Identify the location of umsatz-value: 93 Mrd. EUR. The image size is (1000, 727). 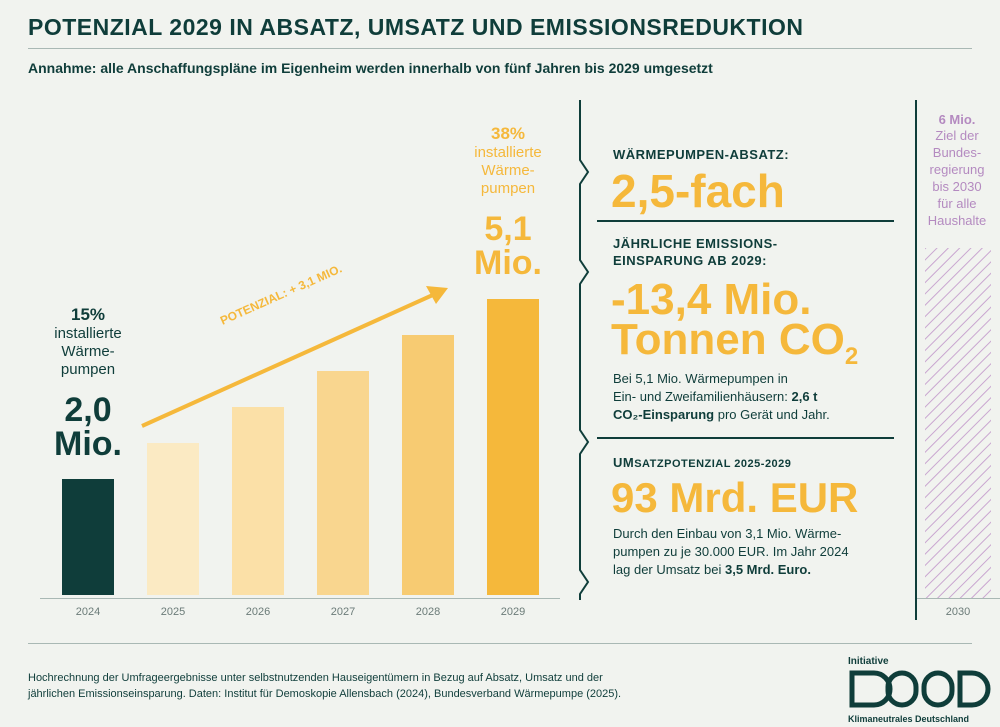
(735, 497).